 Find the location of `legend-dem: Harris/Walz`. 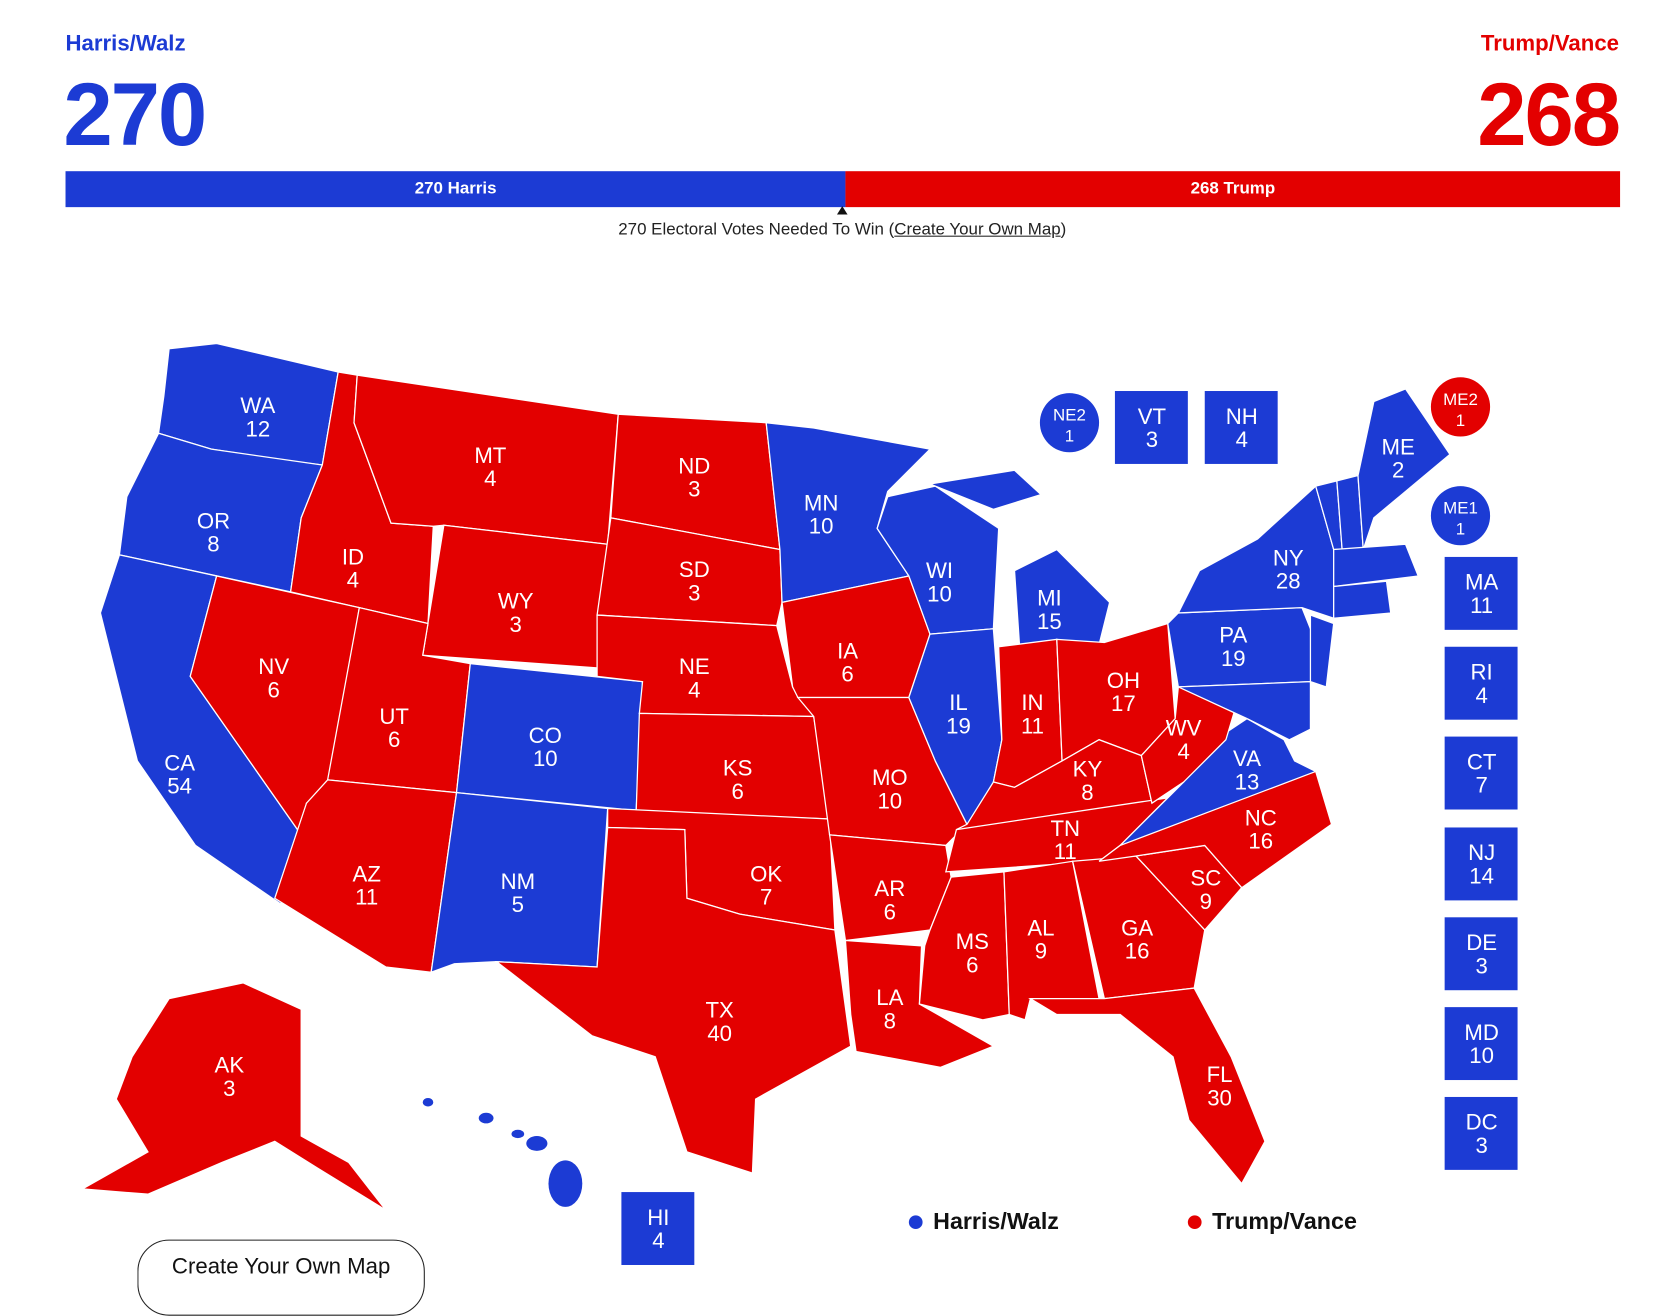

legend-dem: Harris/Walz is located at coordinates (983, 1221).